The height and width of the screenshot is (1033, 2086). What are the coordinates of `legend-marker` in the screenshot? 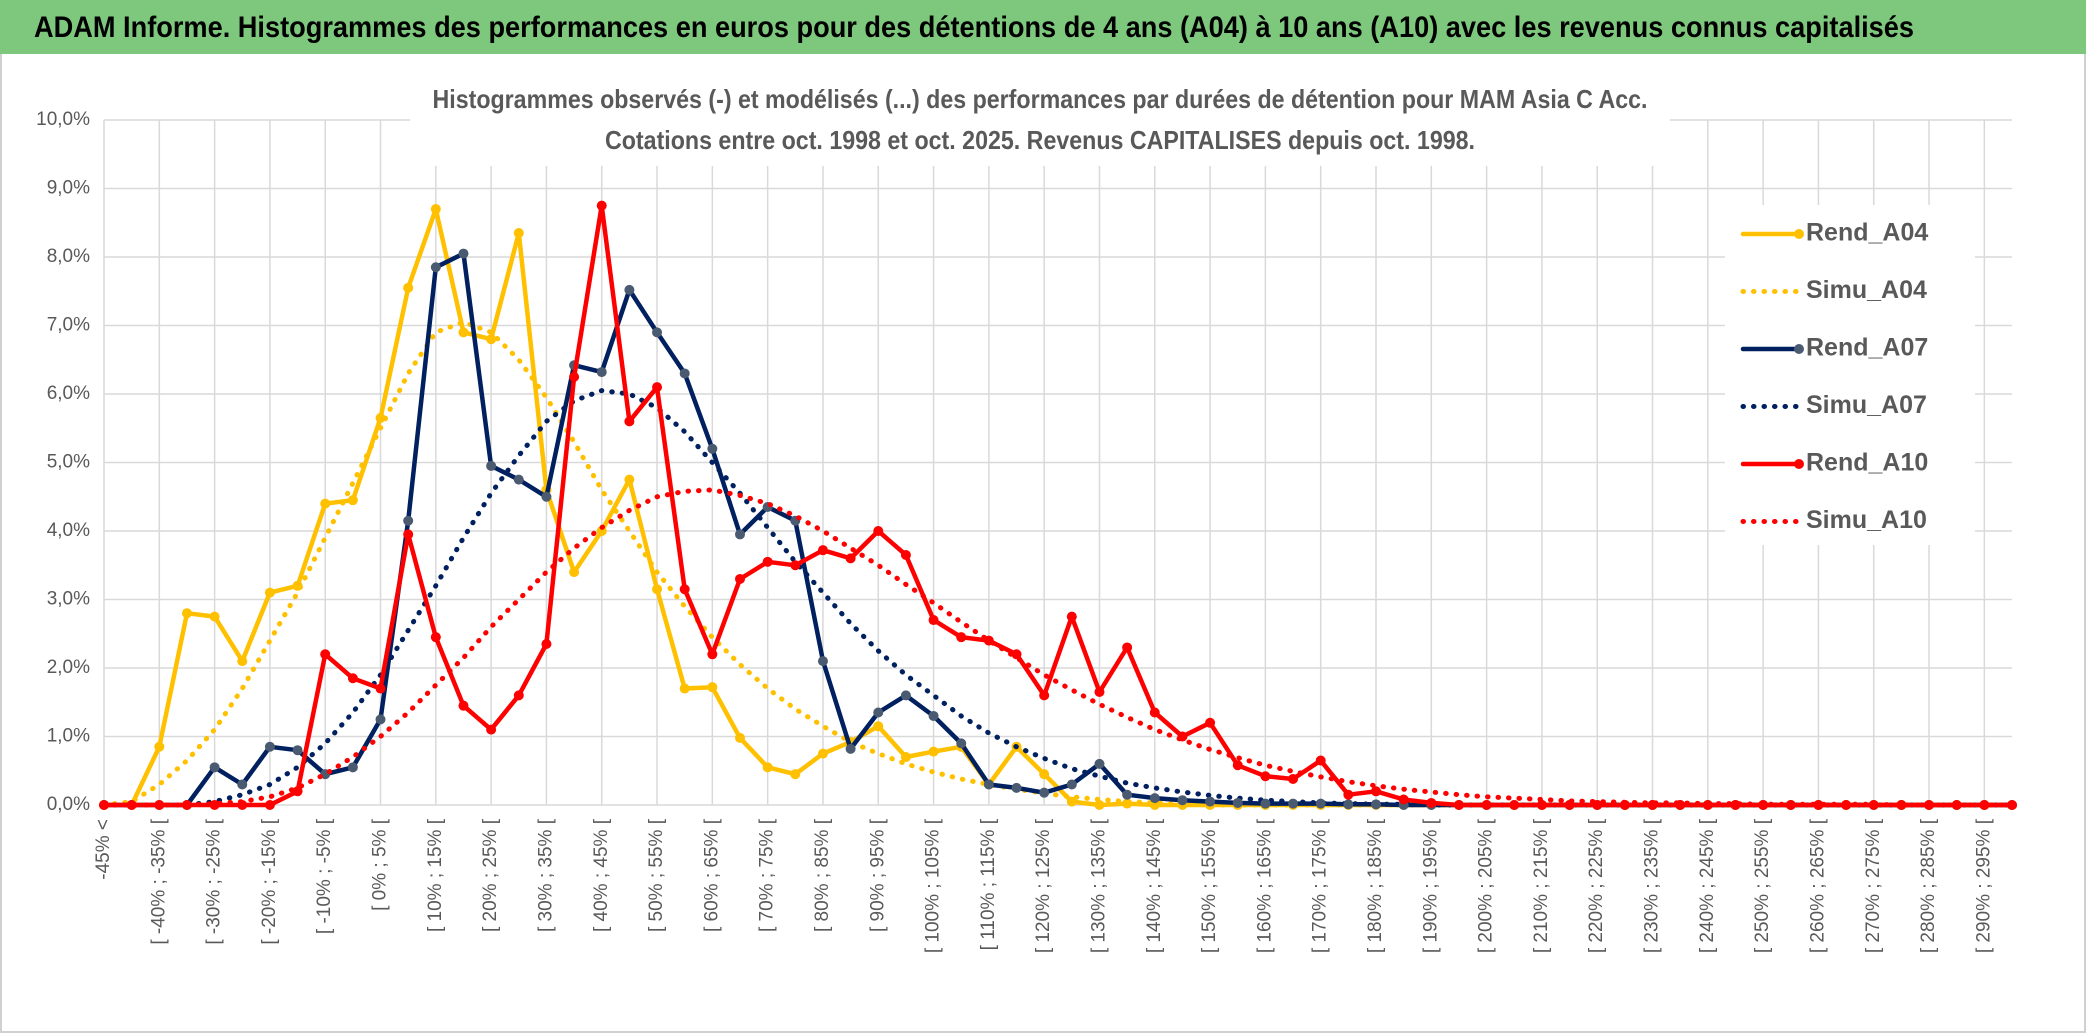 It's located at (1799, 349).